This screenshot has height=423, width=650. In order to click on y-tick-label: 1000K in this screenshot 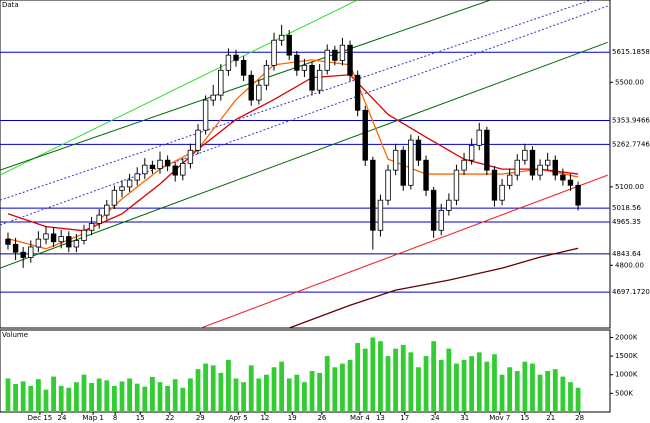, I will do `click(626, 375)`.